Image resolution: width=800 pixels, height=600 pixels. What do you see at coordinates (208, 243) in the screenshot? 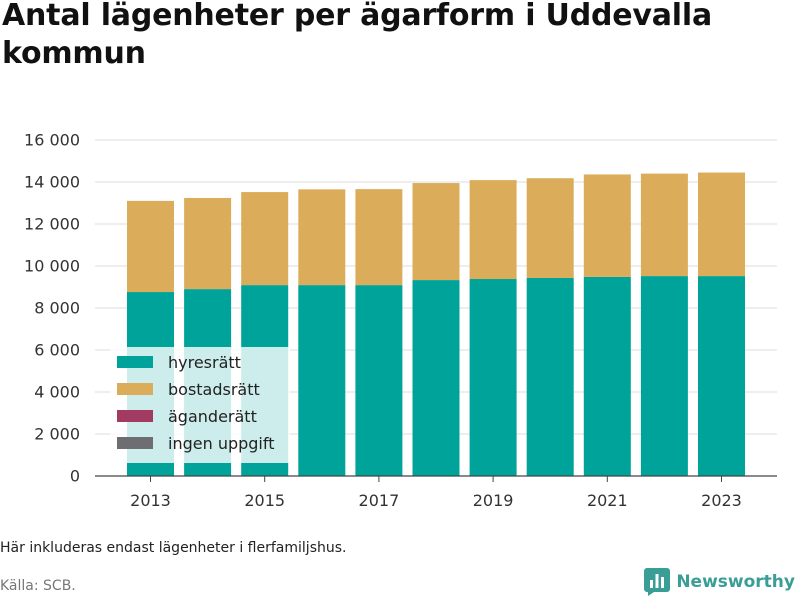
I see `bar-bostadsratt-2014` at bounding box center [208, 243].